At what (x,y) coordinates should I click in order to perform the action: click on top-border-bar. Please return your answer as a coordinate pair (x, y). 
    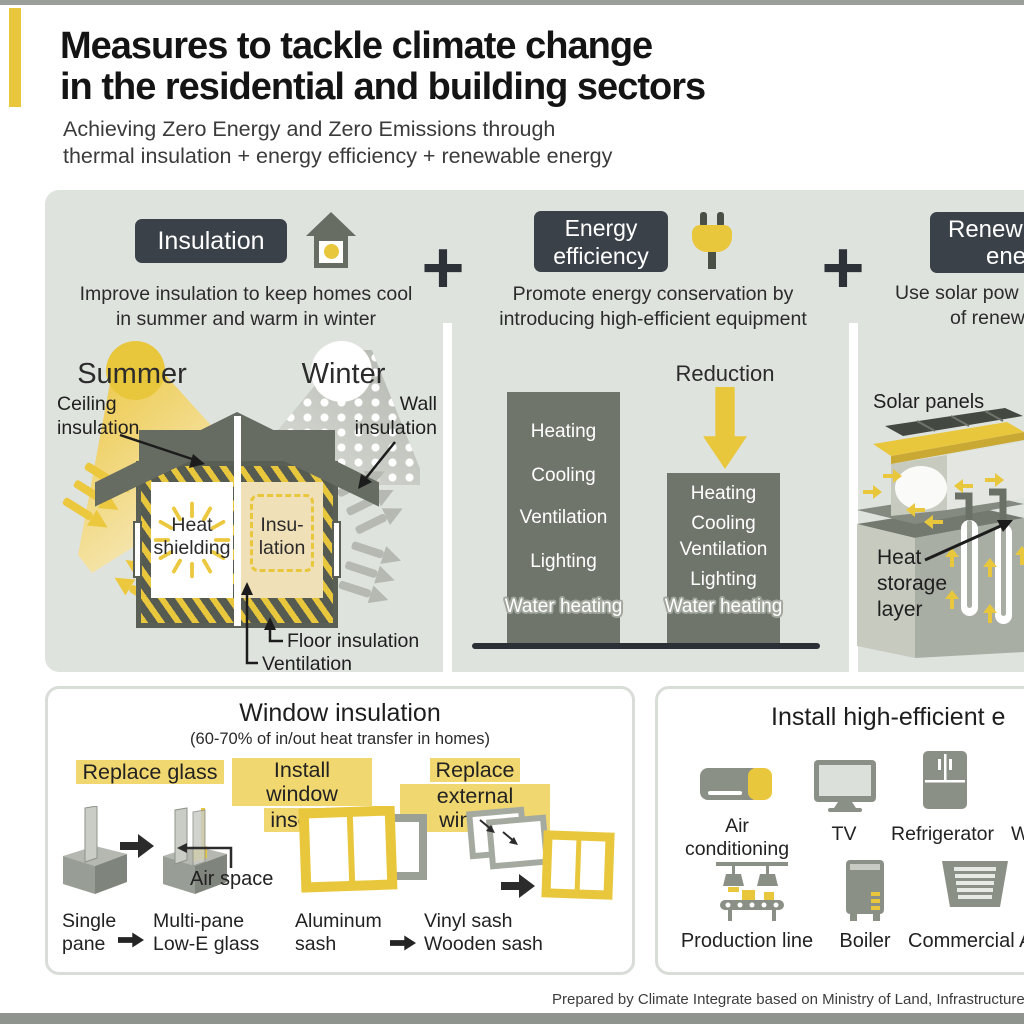
    Looking at the image, I should click on (512, 2).